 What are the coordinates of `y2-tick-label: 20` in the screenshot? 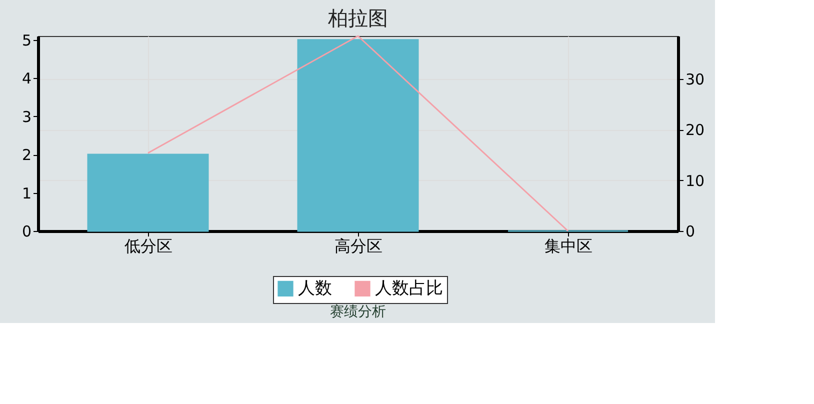 It's located at (695, 130).